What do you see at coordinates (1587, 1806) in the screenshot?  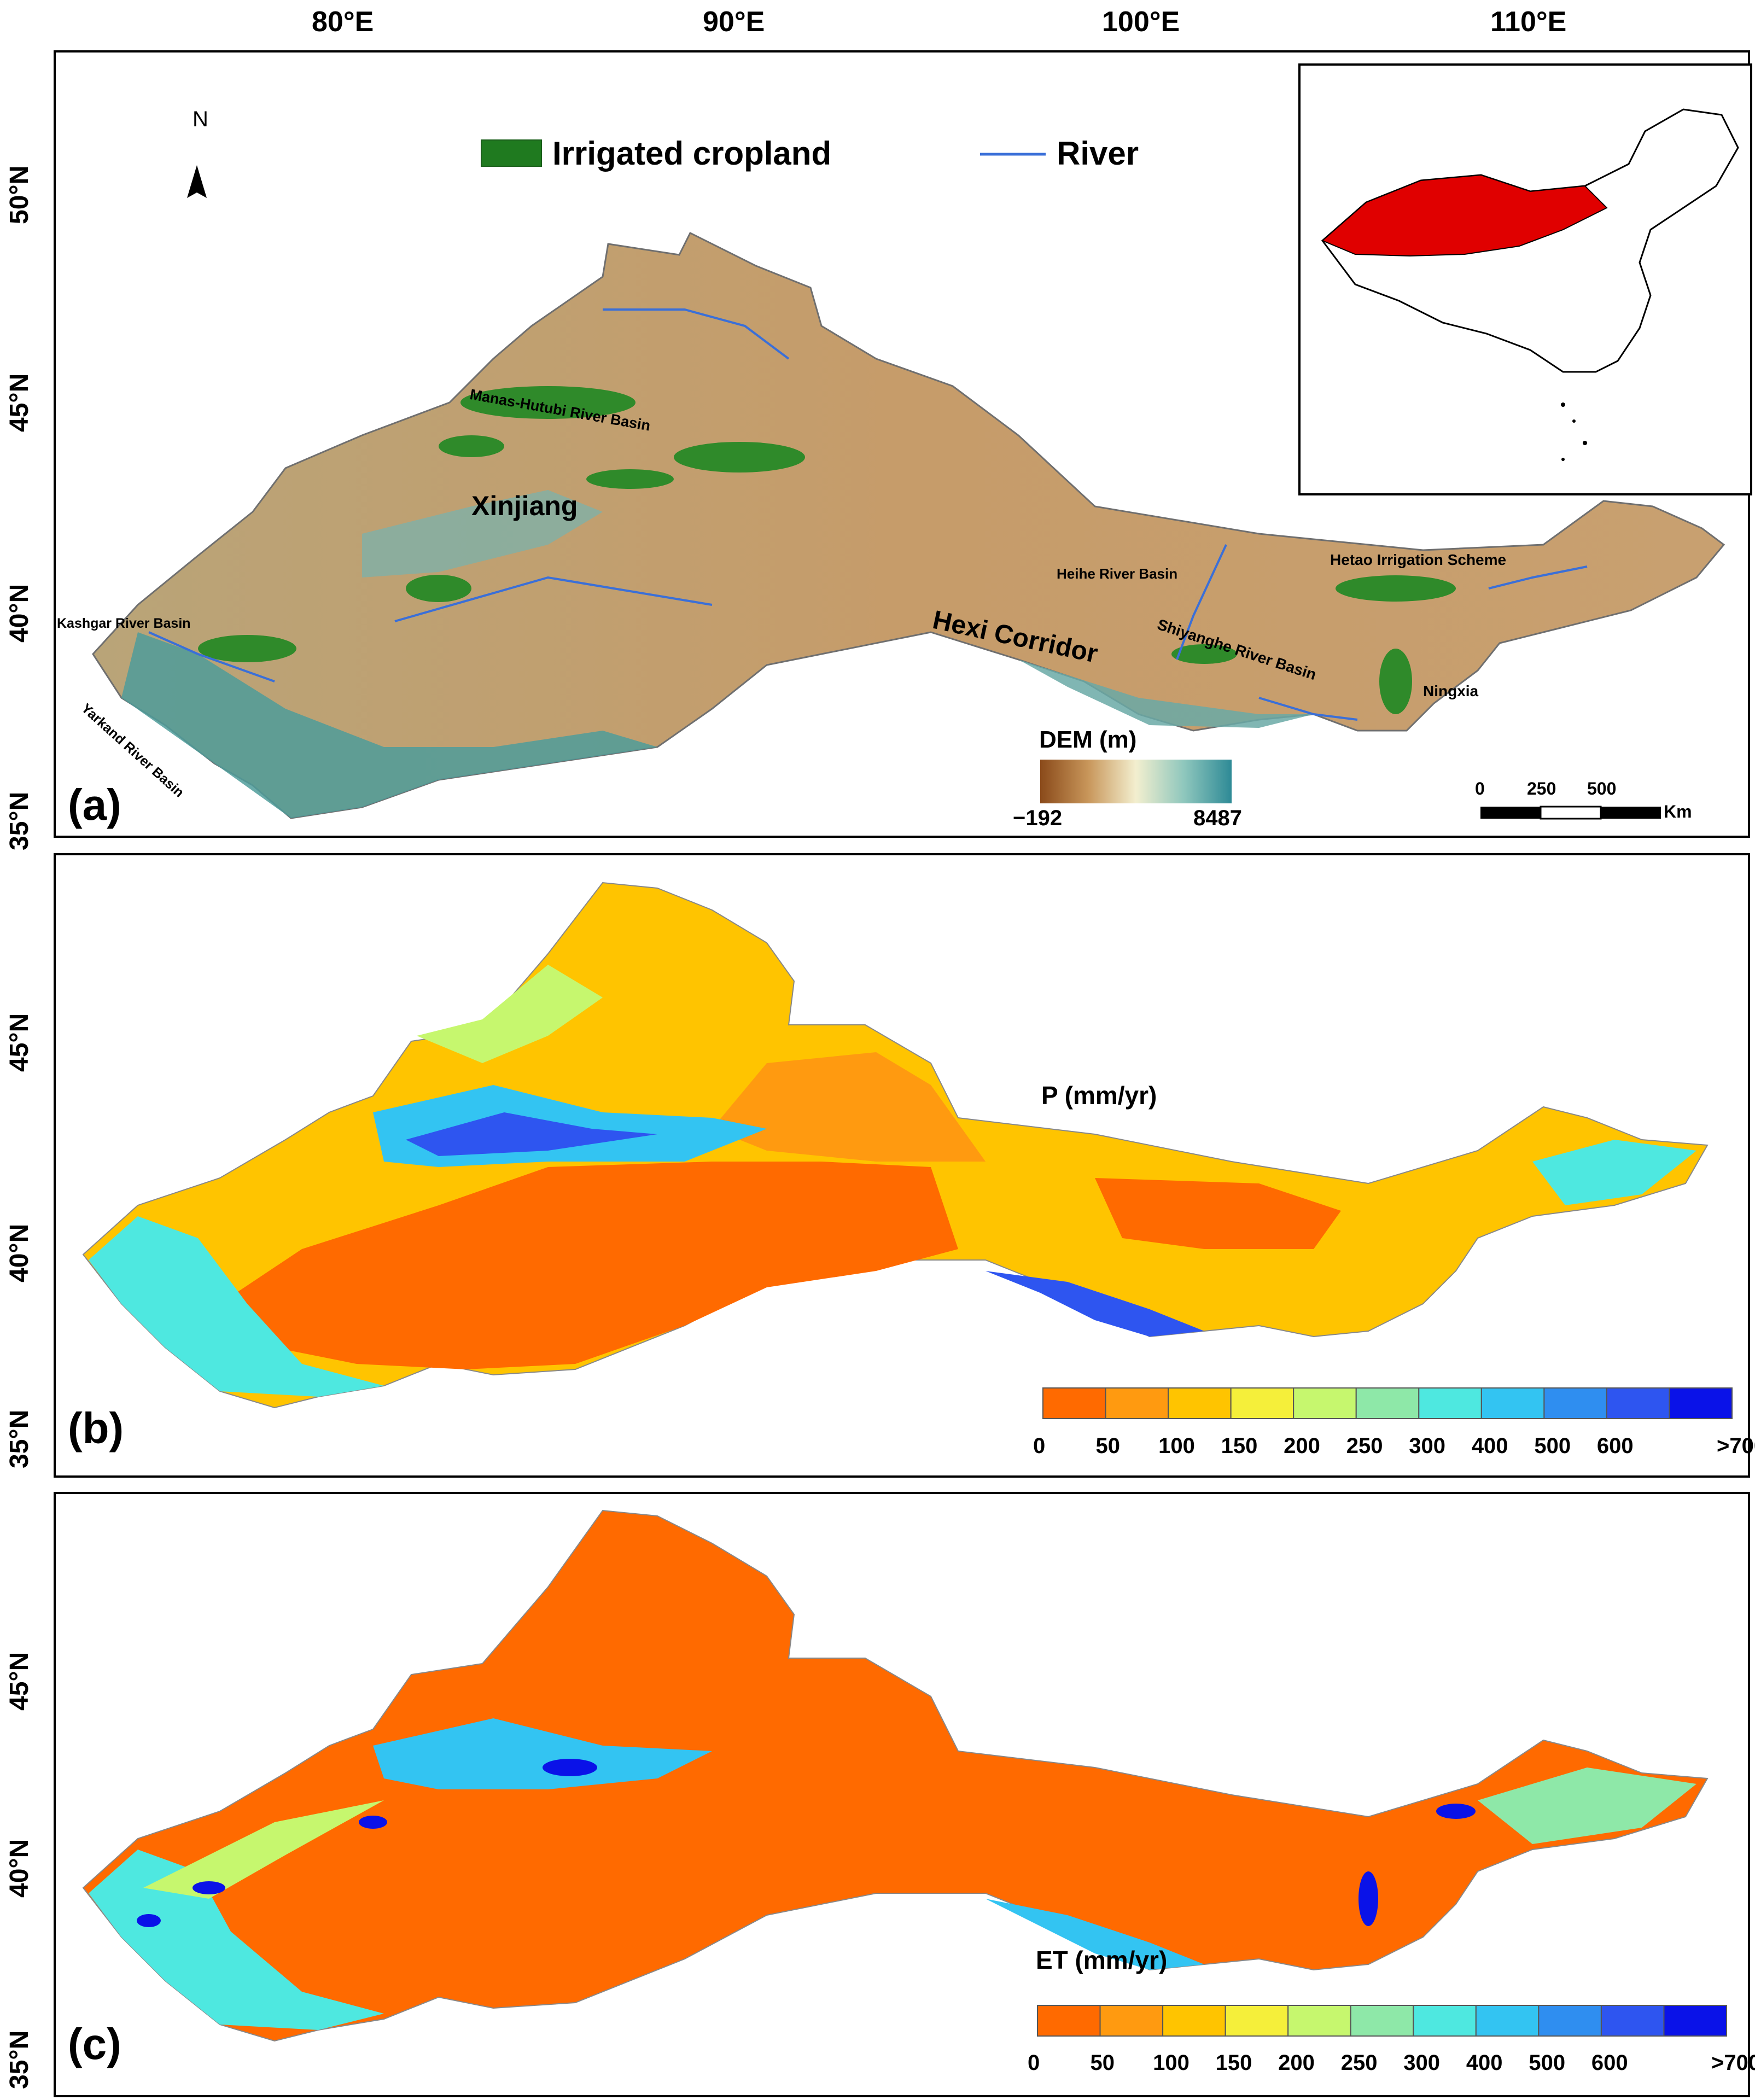 I see `et-wet-east` at bounding box center [1587, 1806].